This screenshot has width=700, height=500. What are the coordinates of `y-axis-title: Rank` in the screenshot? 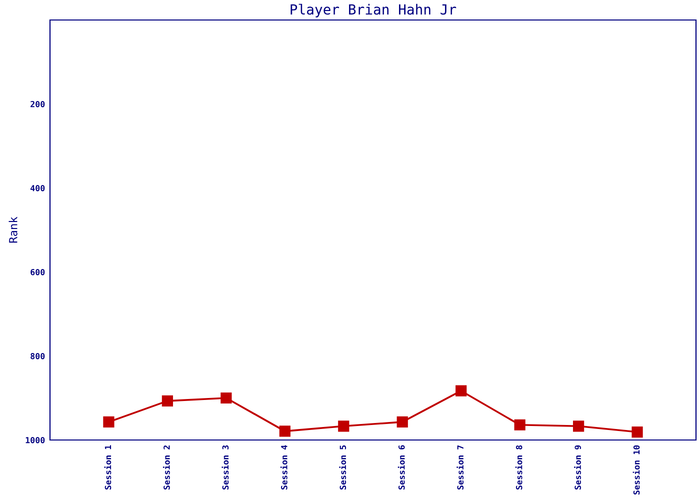 It's located at (13, 229).